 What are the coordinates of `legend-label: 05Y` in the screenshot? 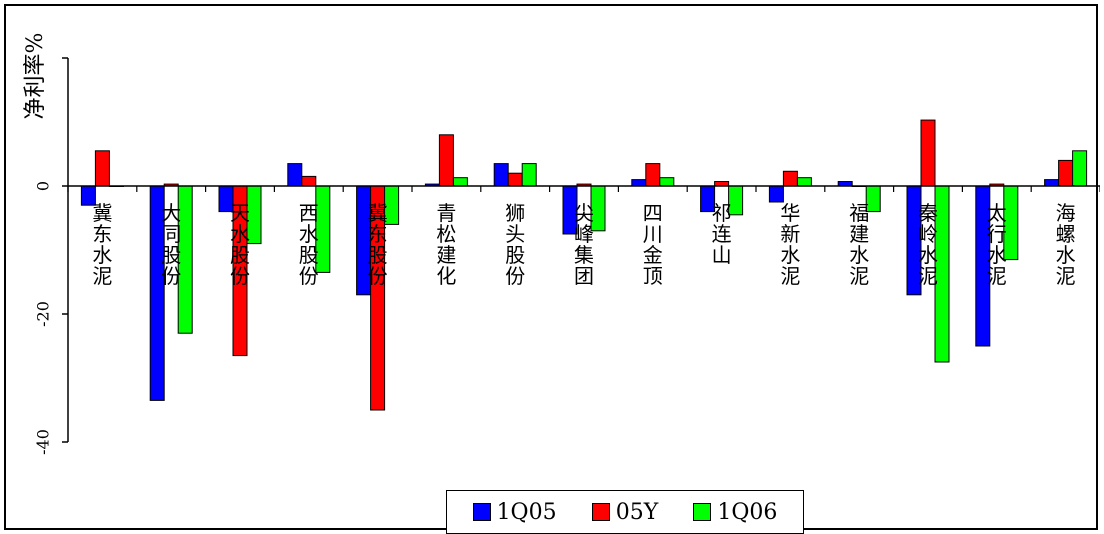 It's located at (637, 512).